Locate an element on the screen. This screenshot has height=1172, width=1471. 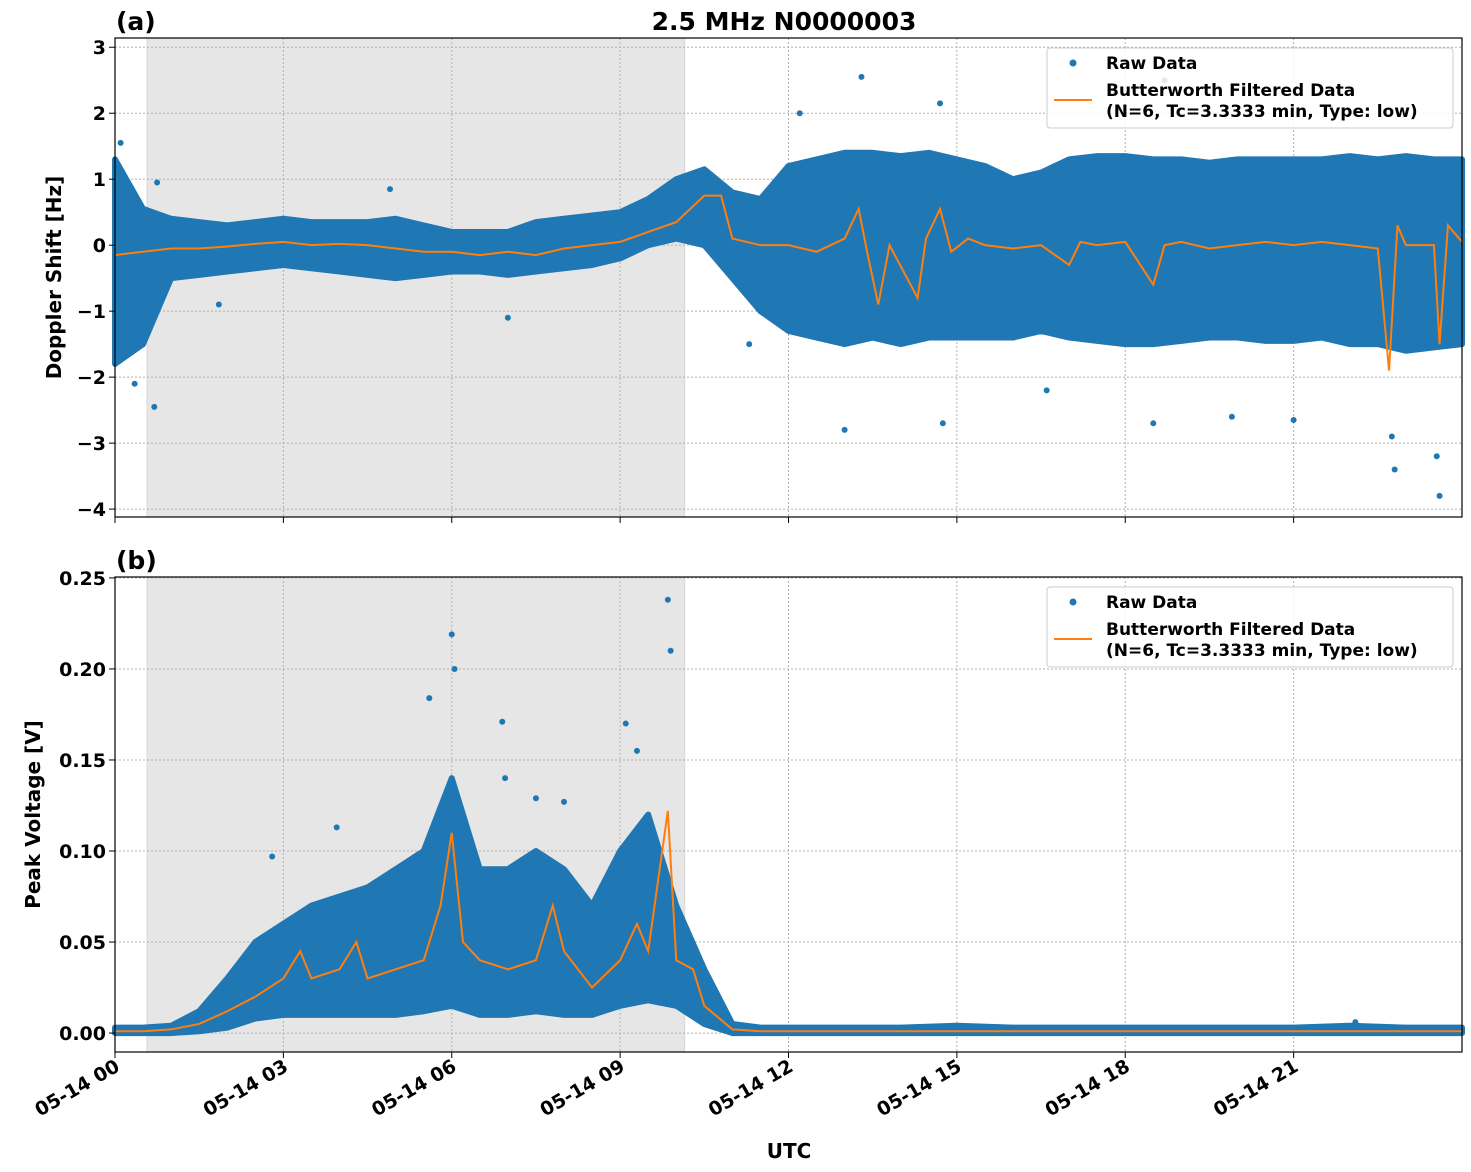
y-tick-label: −2 is located at coordinates (91, 378).